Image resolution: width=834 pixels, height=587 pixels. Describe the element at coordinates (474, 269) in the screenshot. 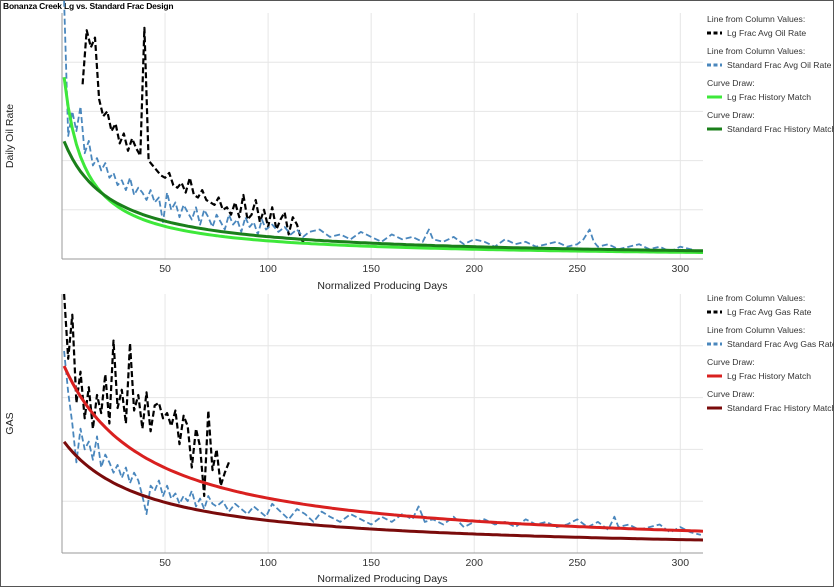

I see `oil-x-tick-label: 200` at that location.